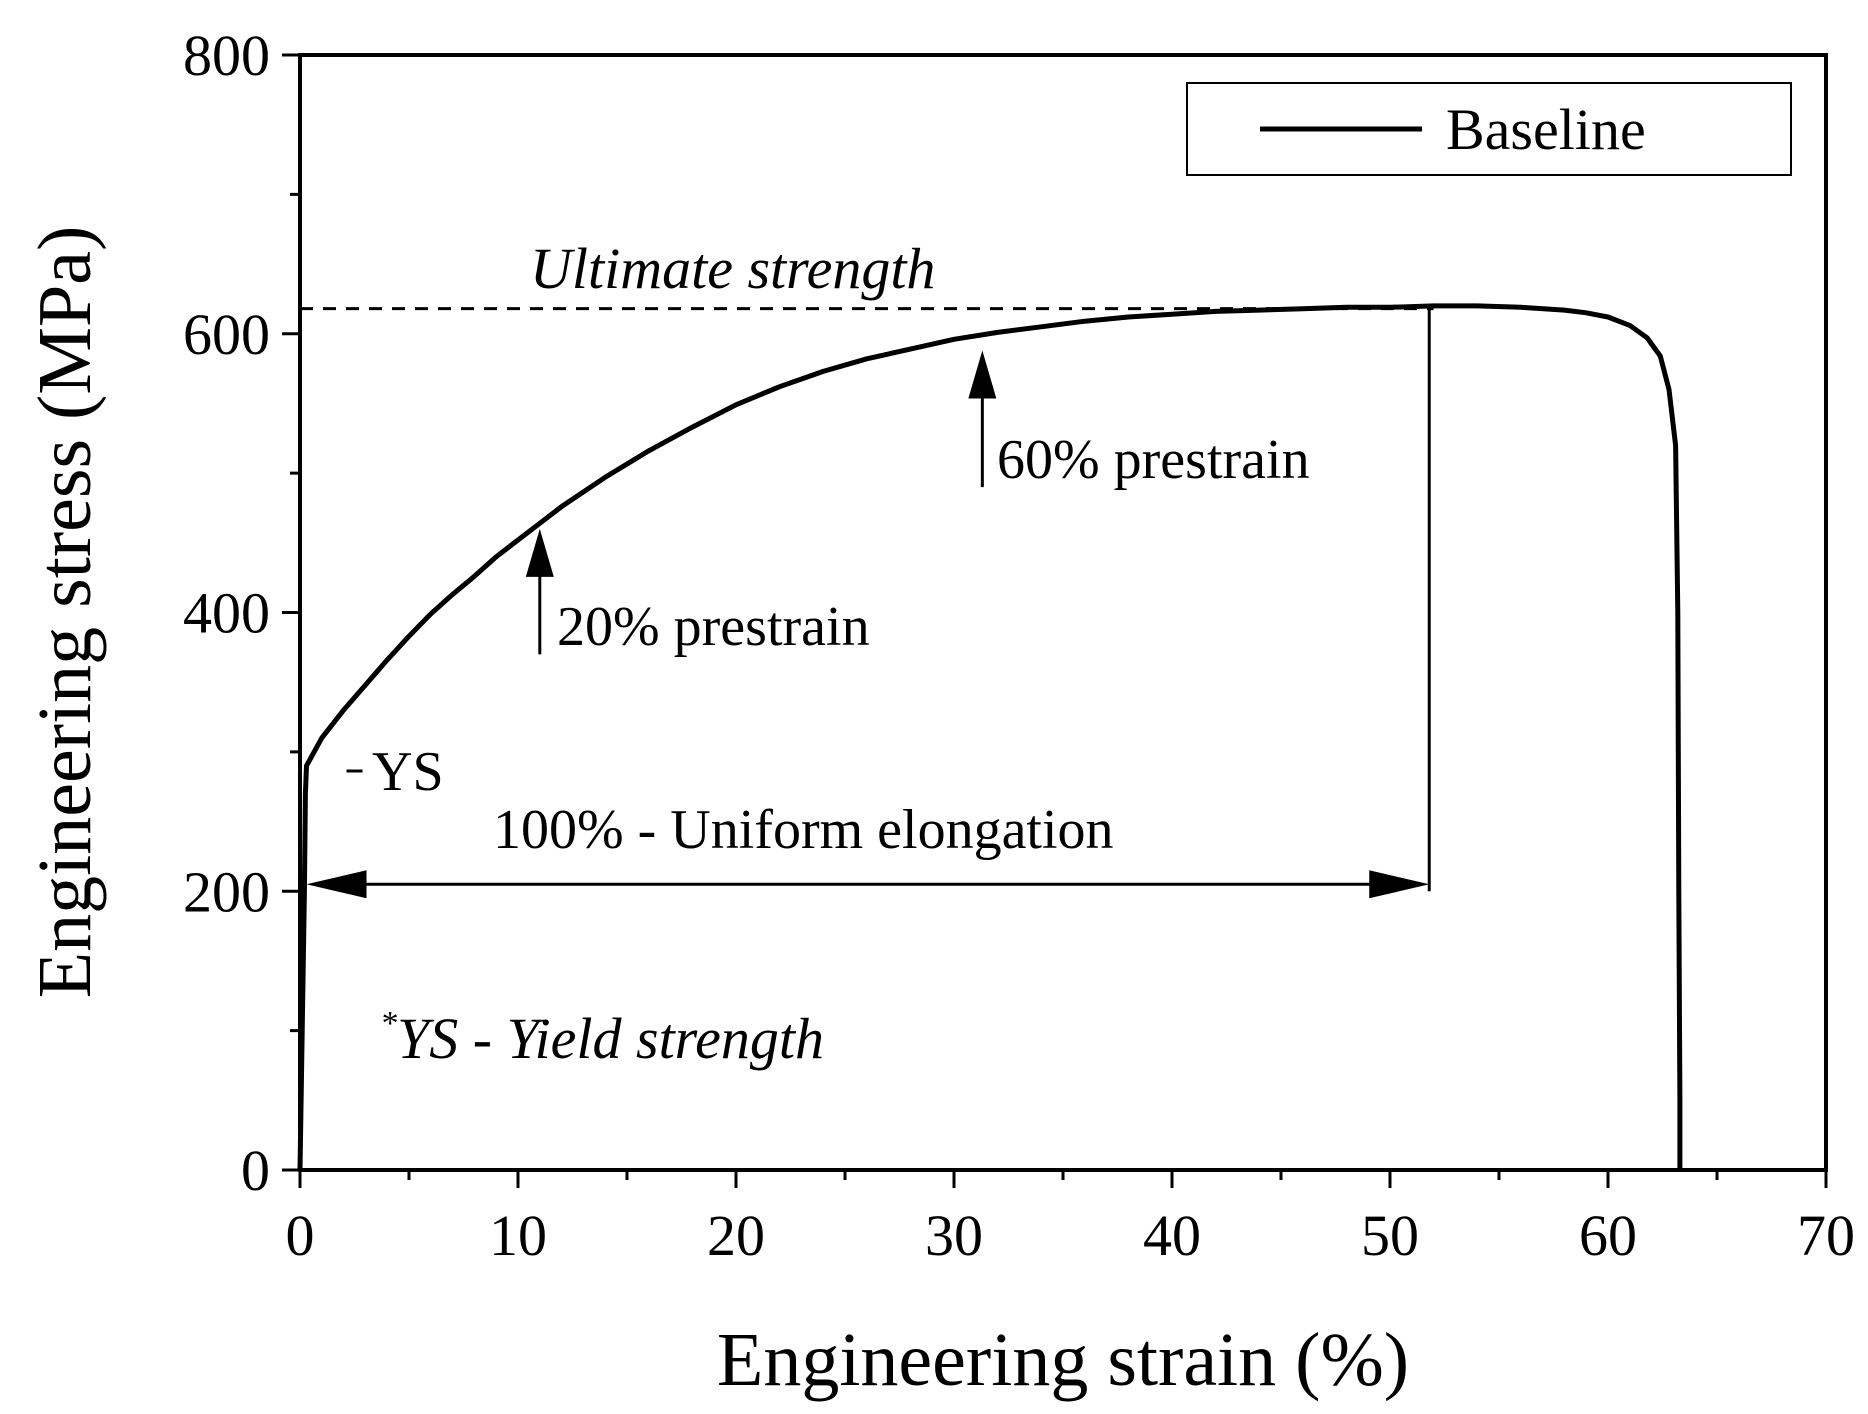 This screenshot has width=1868, height=1414. What do you see at coordinates (226, 55) in the screenshot?
I see `y-tick-label: 800` at bounding box center [226, 55].